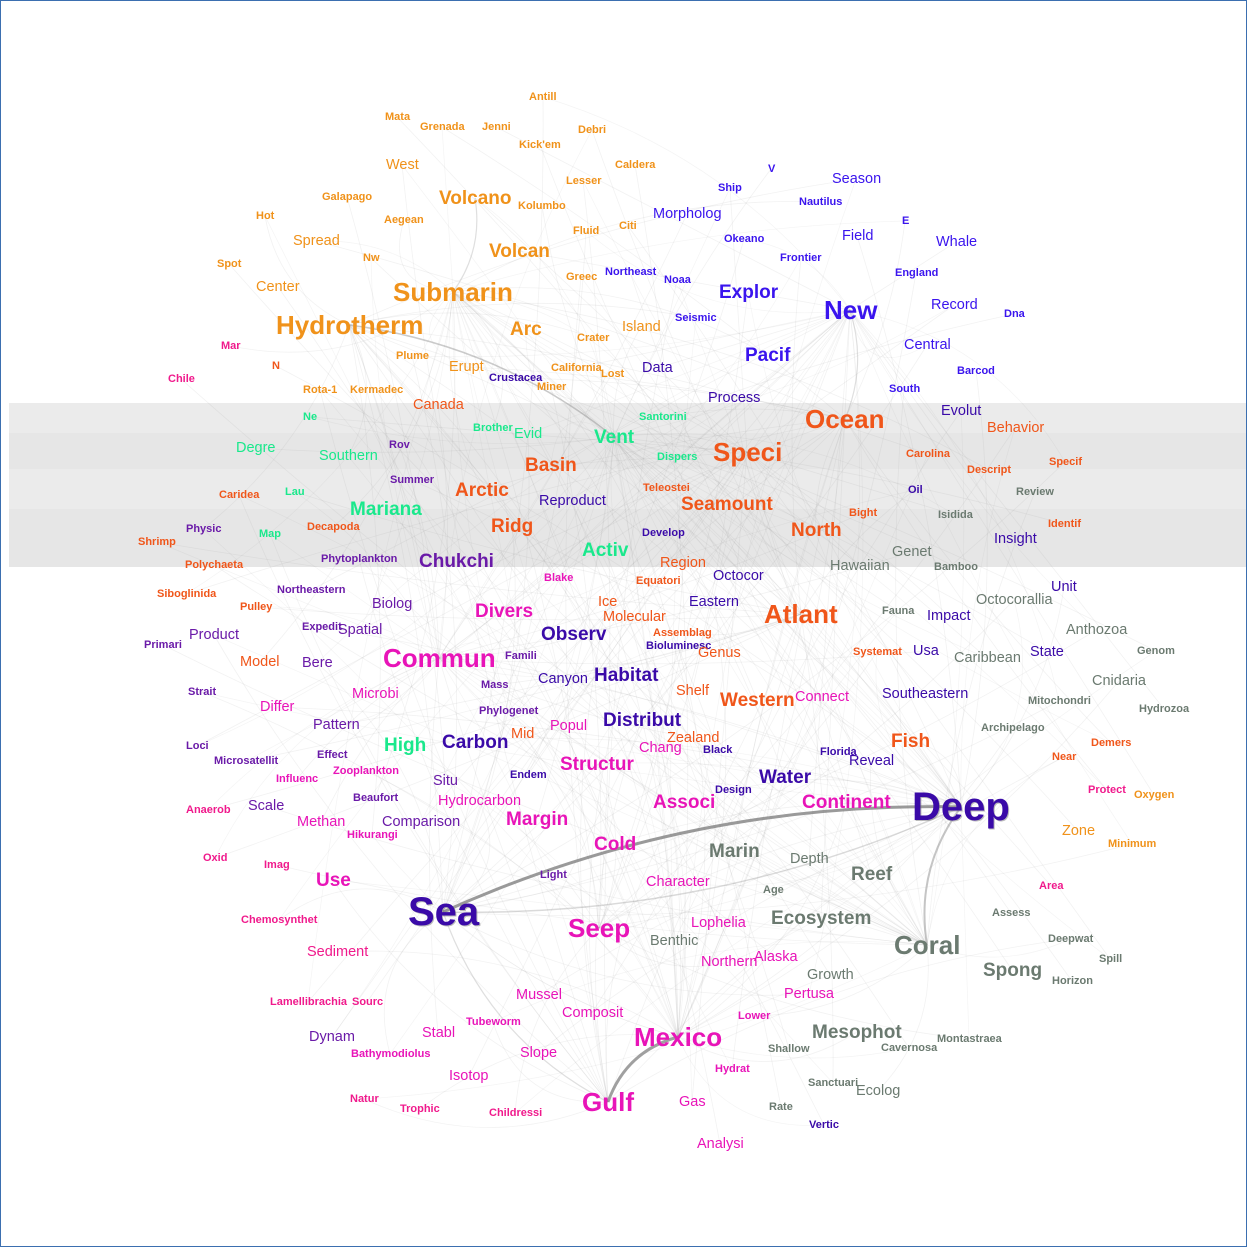 The width and height of the screenshot is (1249, 1249). Describe the element at coordinates (1035, 492) in the screenshot. I see `term-review: Review` at that location.